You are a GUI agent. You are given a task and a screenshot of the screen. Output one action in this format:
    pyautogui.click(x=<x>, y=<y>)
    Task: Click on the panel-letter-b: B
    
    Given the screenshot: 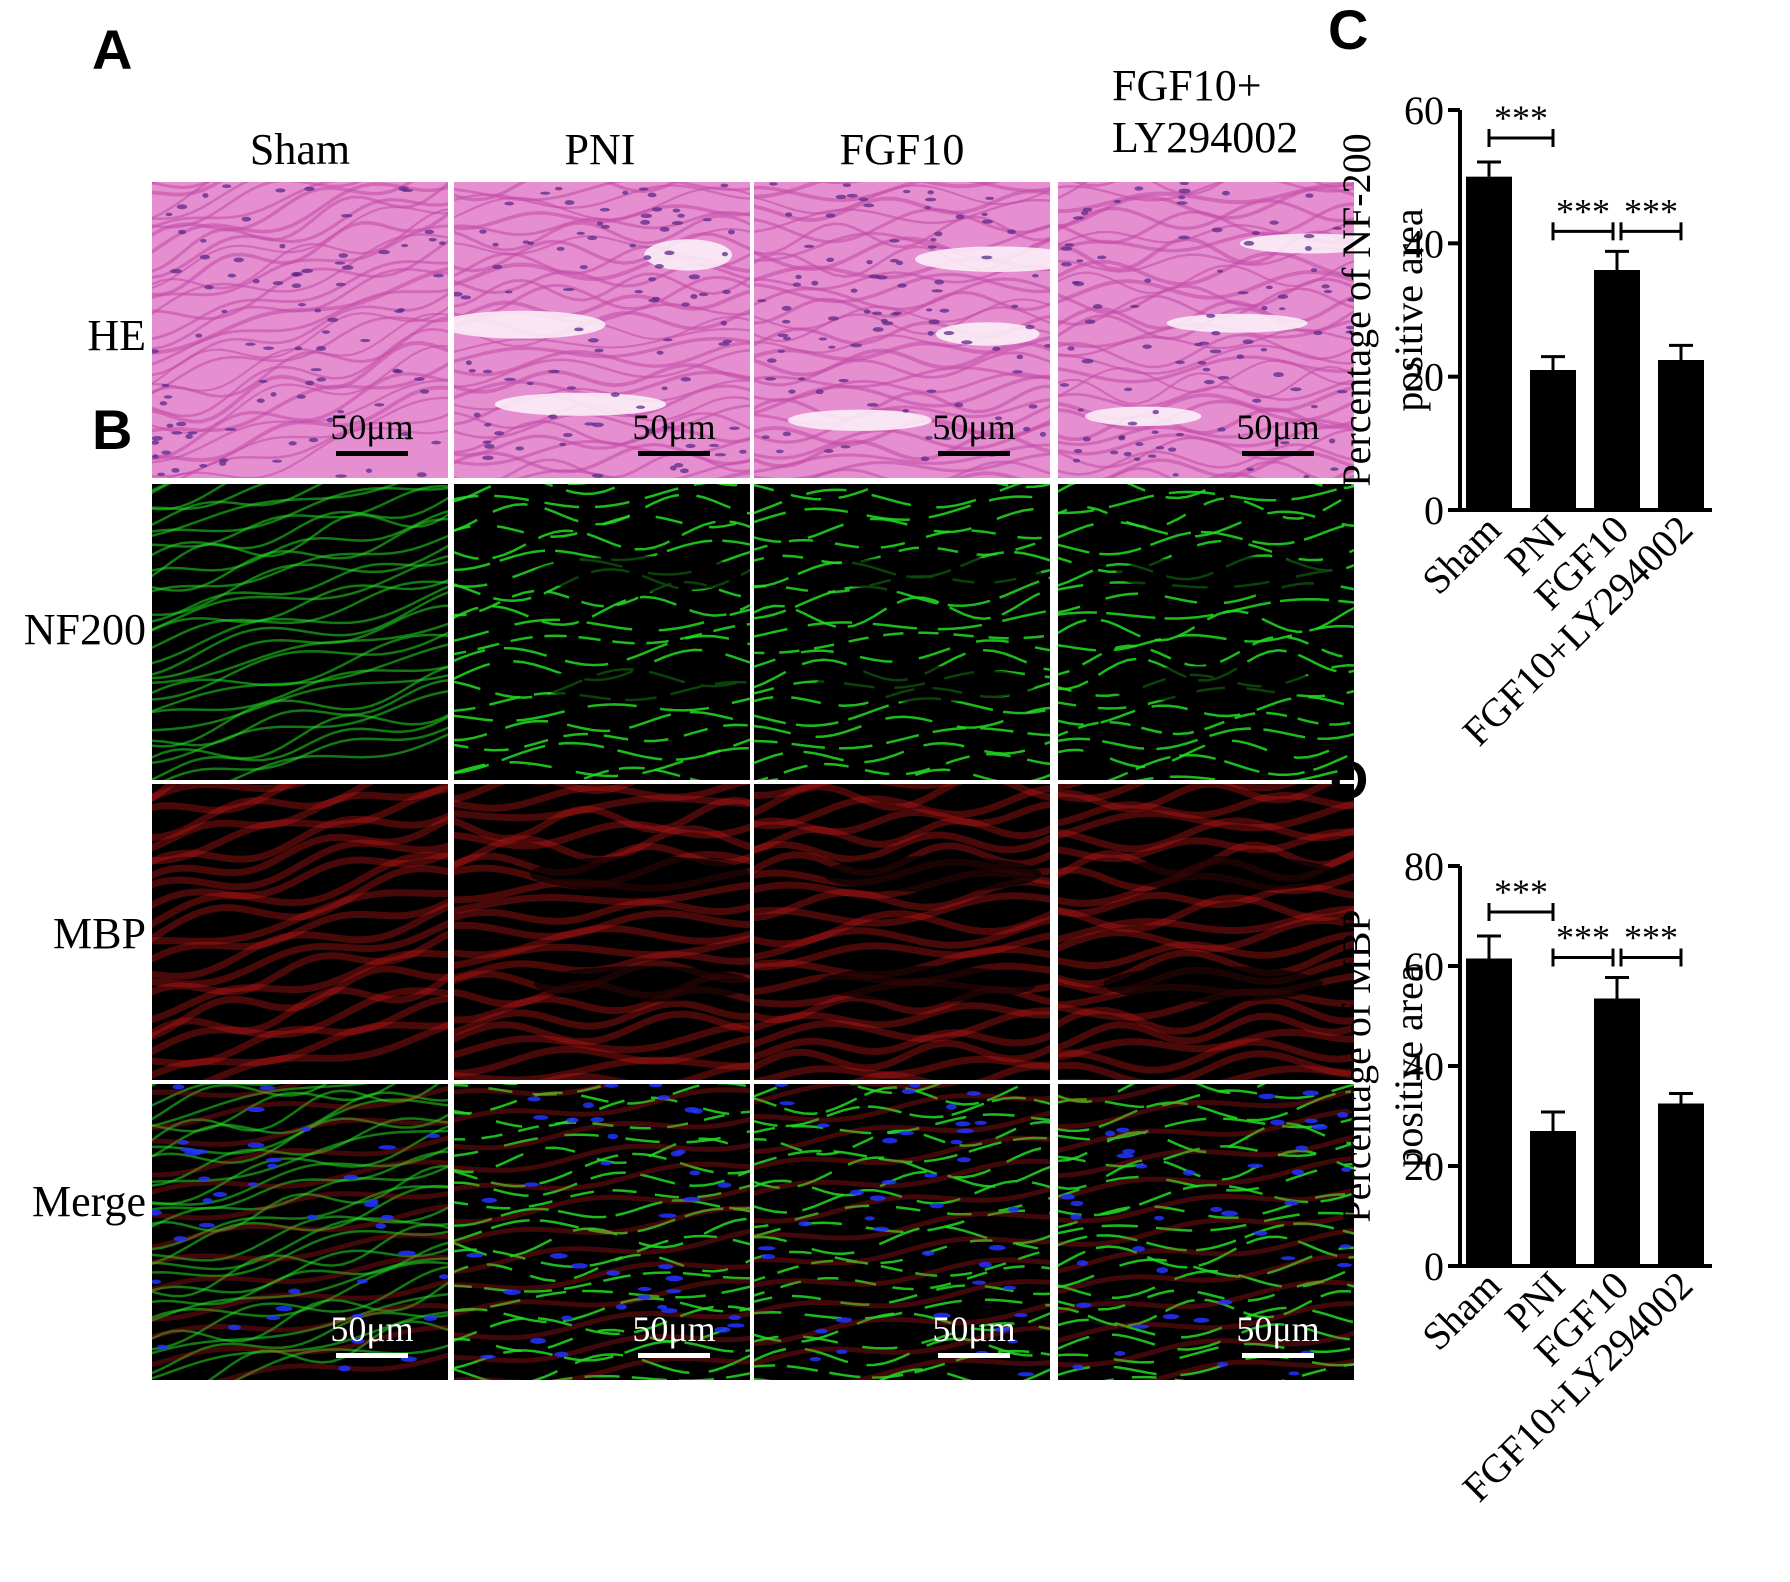 What is the action you would take?
    pyautogui.click(x=112, y=429)
    